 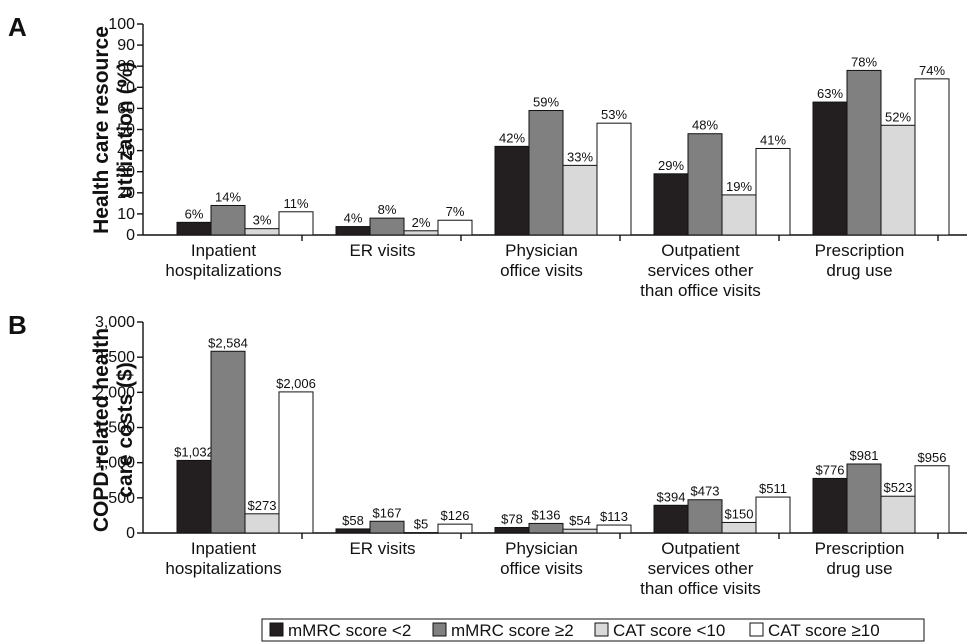 What do you see at coordinates (126, 193) in the screenshot?
I see `y-tick-label: 20` at bounding box center [126, 193].